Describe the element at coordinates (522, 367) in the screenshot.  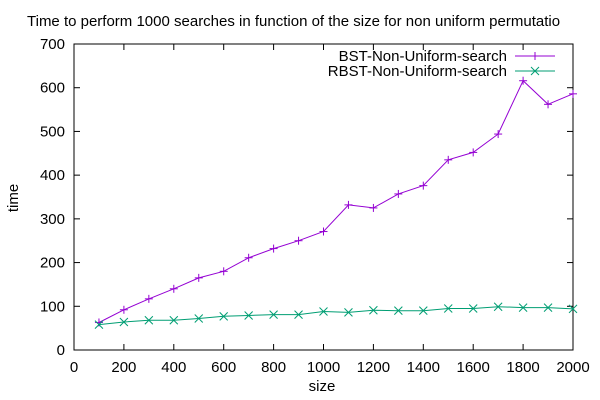
I see `x-tick-label: 1800` at that location.